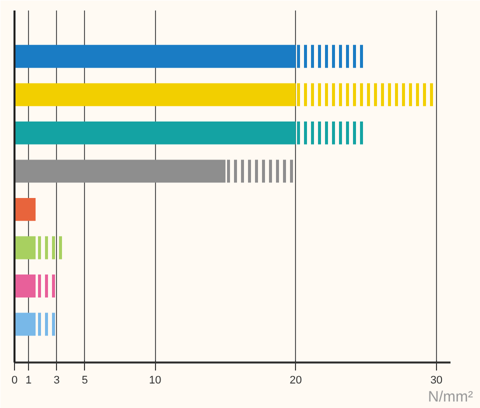 This screenshot has height=408, width=480. Describe the element at coordinates (29, 380) in the screenshot. I see `x-tick-label: 1` at that location.